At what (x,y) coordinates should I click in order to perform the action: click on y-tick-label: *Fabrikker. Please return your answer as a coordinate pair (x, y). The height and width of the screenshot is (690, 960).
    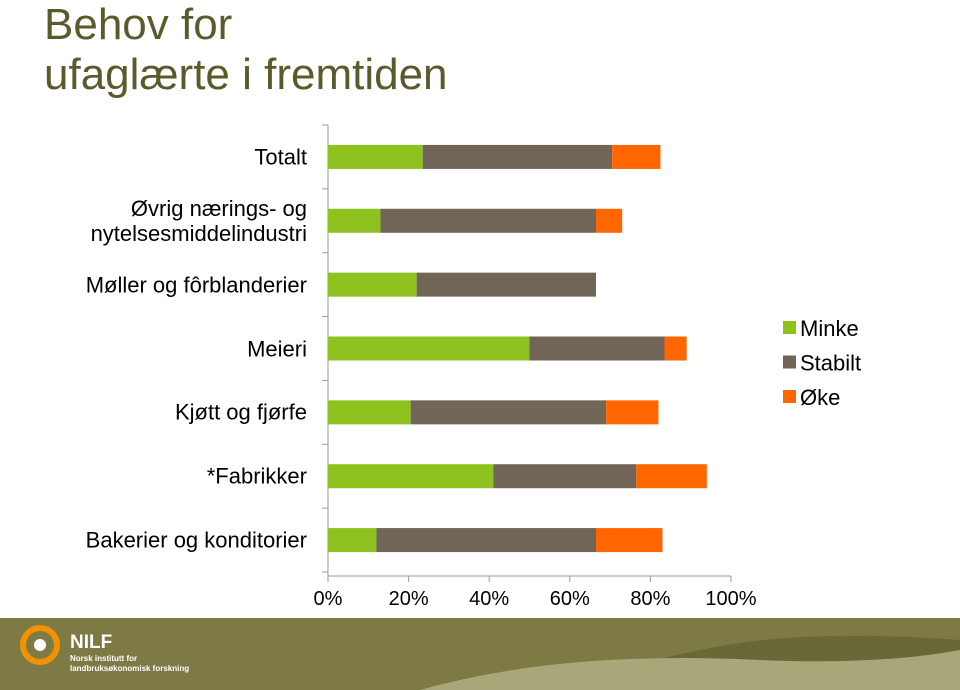
    Looking at the image, I should click on (256, 476).